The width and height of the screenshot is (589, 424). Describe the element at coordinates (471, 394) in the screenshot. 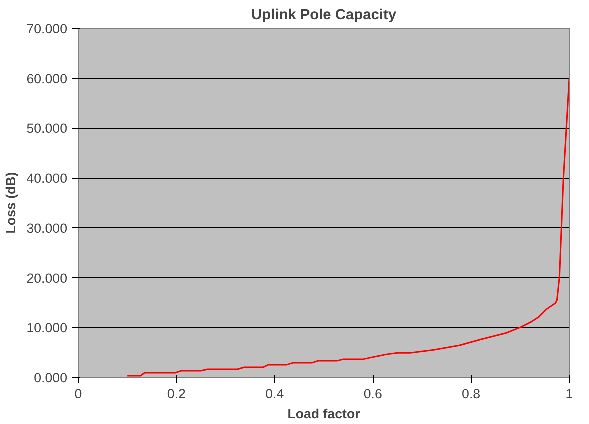

I see `x-tick-label: 0.8` at that location.